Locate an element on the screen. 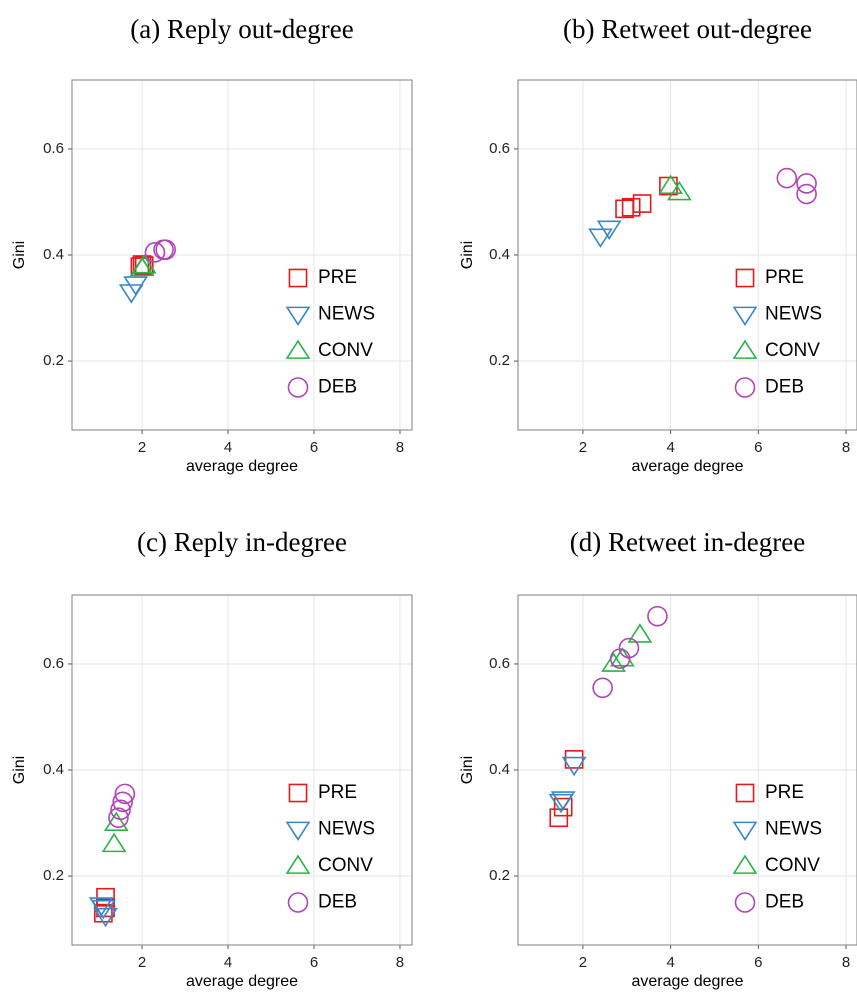  panel-title: (a) Reply out-degree is located at coordinates (241, 29).